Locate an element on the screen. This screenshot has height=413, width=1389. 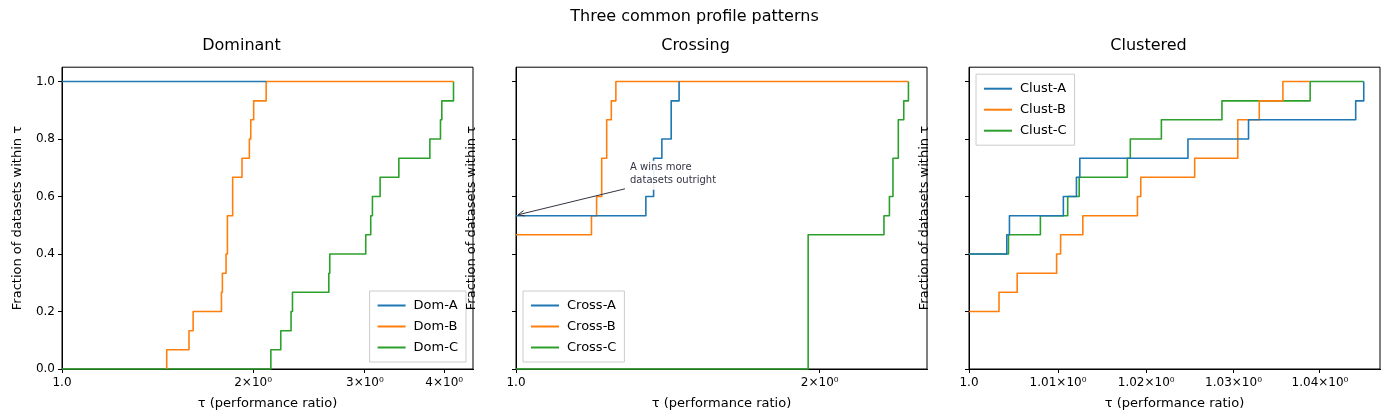
y-tick-label: 0.8 is located at coordinates (45, 138).